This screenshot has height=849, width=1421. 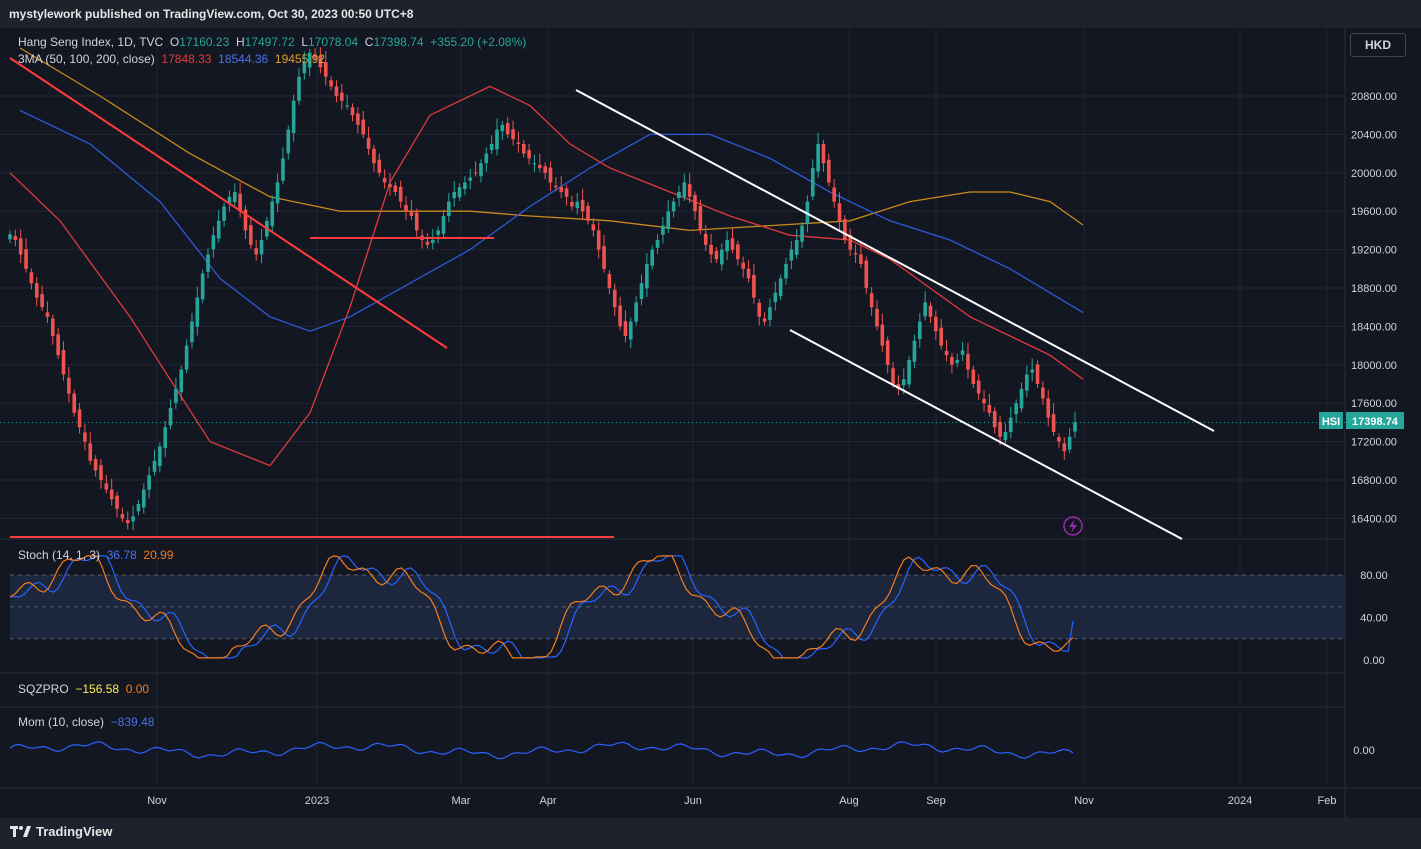 What do you see at coordinates (317, 801) in the screenshot?
I see `time-tick-label: 2023` at bounding box center [317, 801].